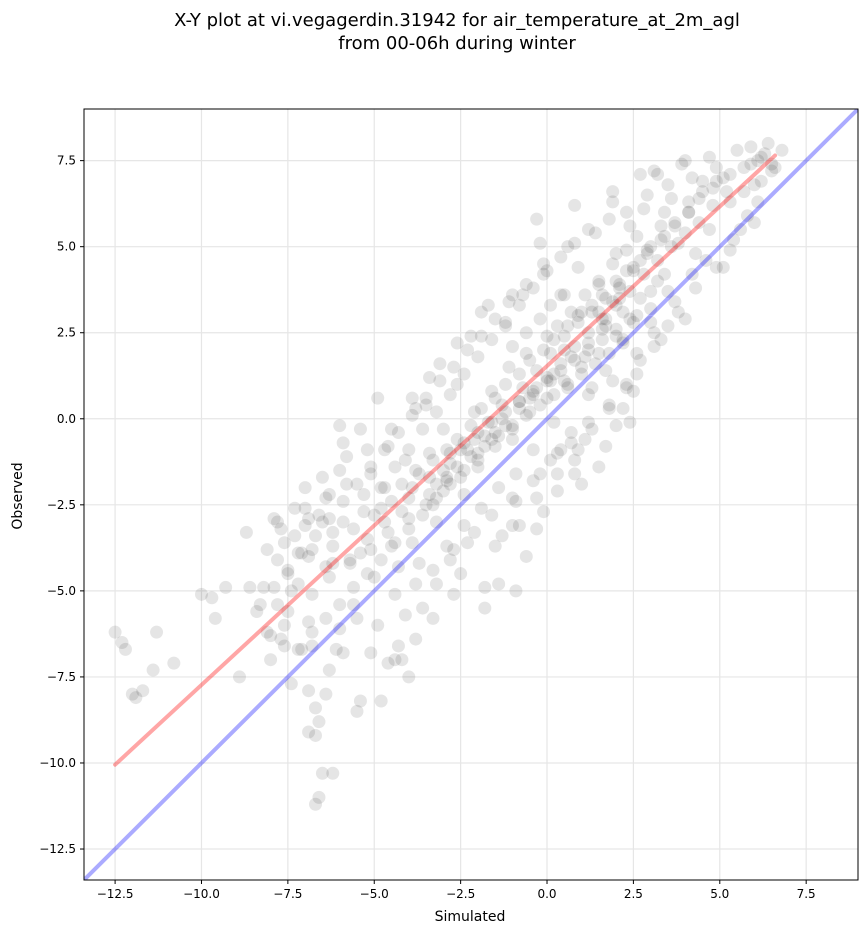 The width and height of the screenshot is (867, 934). I want to click on x-tick-label: 5.0, so click(719, 894).